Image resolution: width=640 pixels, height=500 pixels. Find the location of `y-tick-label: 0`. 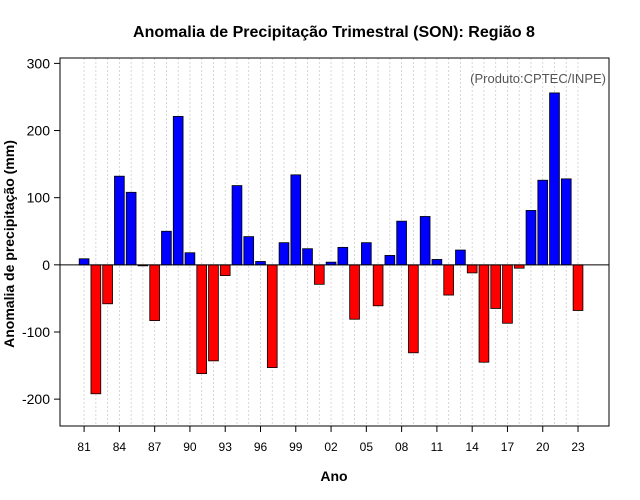

y-tick-label: 0 is located at coordinates (46, 265).